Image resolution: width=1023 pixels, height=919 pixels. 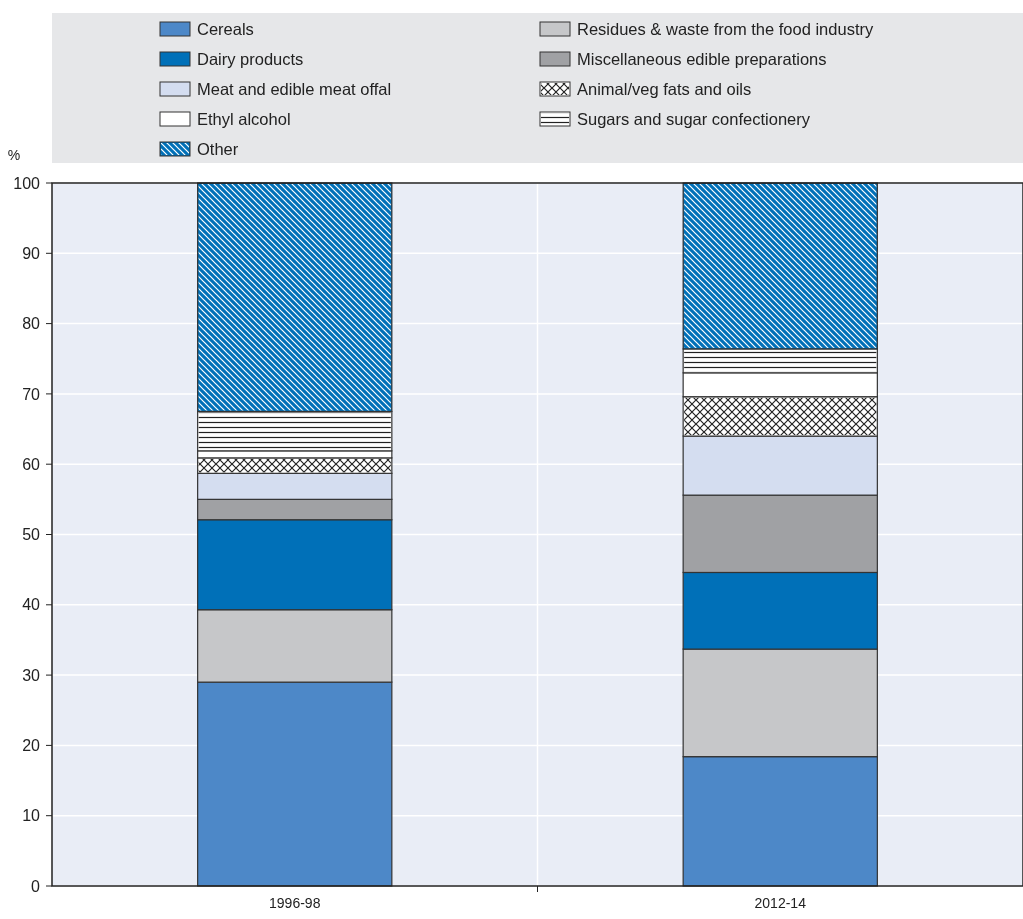 I want to click on y-tick-label: 50, so click(x=31, y=535).